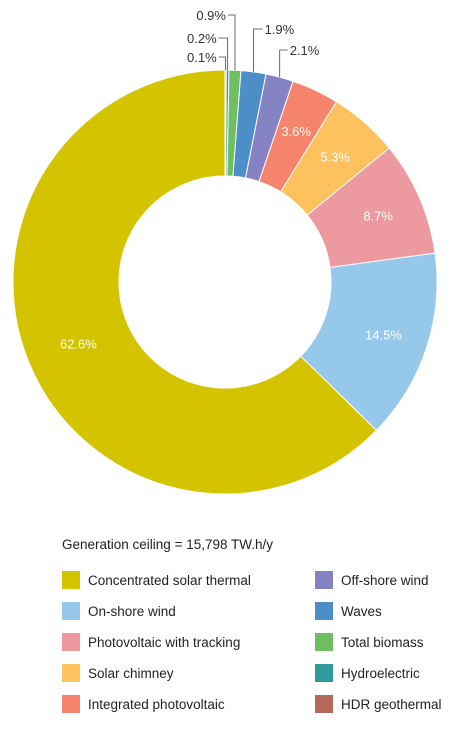  What do you see at coordinates (305, 50) in the screenshot?
I see `data-label-off-shore-wind: 2.1%` at bounding box center [305, 50].